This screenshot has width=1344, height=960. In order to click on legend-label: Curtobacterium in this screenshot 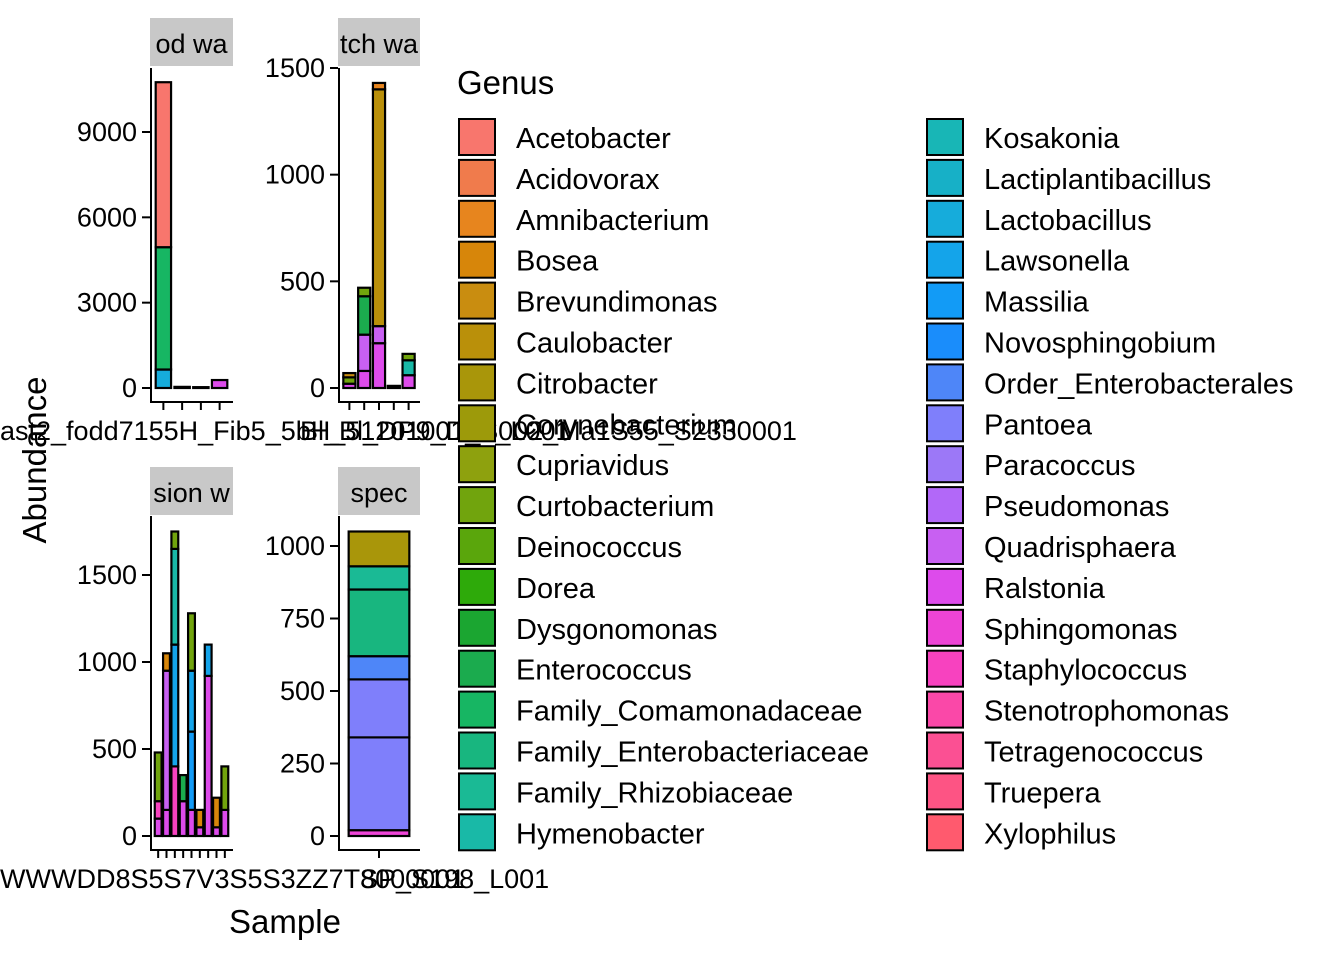, I will do `click(615, 507)`.